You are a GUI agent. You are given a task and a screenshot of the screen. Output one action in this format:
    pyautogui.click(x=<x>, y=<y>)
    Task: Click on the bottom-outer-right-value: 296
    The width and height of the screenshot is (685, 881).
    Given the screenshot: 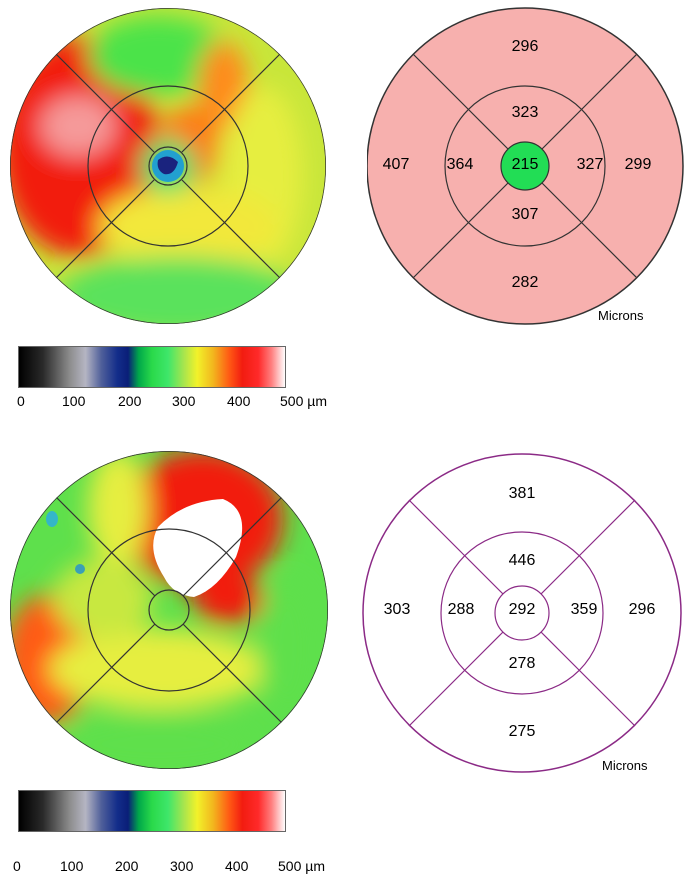 What is the action you would take?
    pyautogui.click(x=642, y=609)
    